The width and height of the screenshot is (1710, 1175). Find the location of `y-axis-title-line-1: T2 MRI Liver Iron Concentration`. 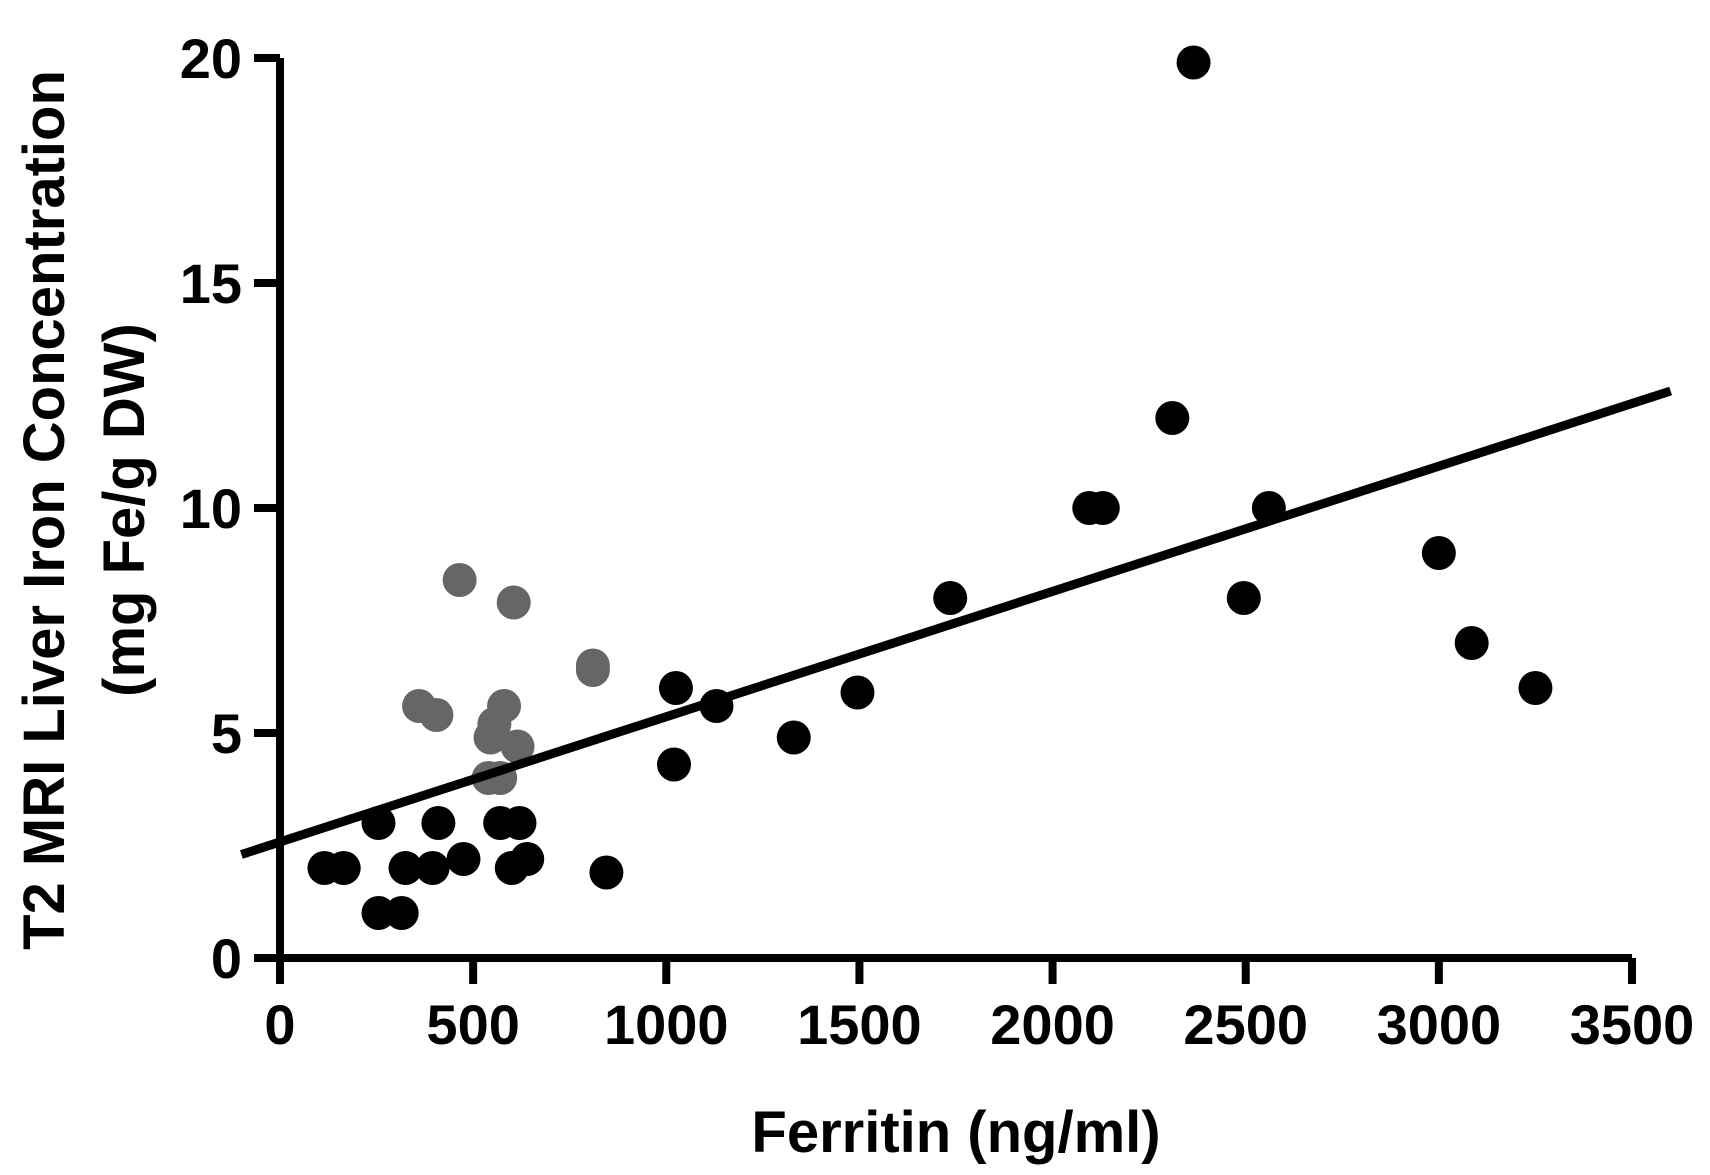

y-axis-title-line-1: T2 MRI Liver Iron Concentration is located at coordinates (44, 510).